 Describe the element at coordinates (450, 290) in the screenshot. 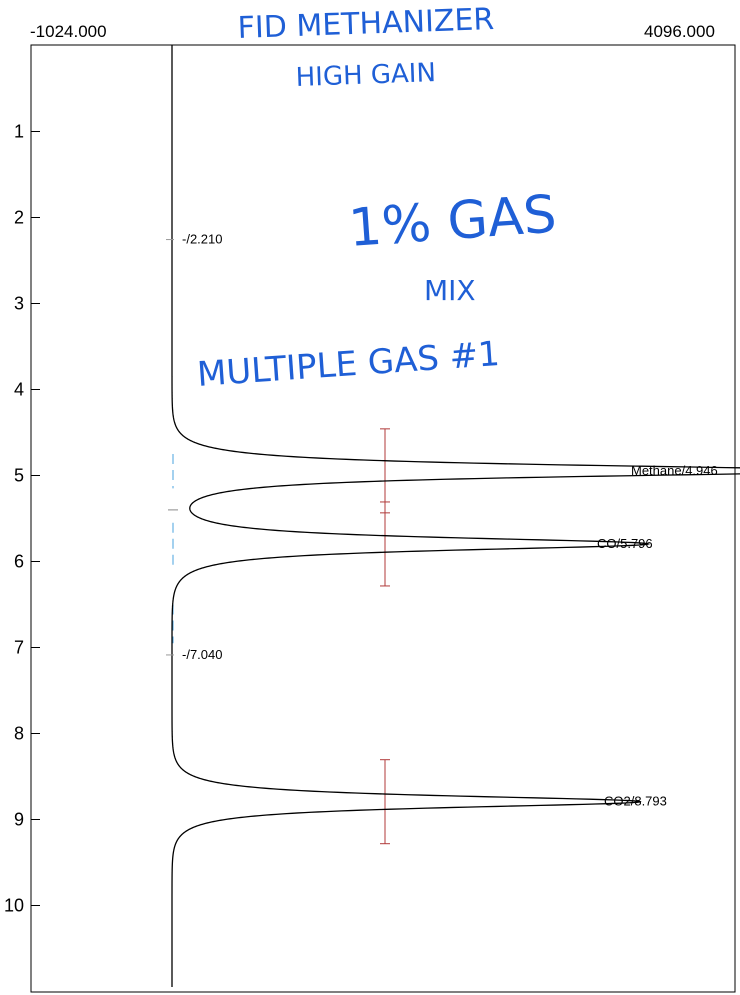

I see `handwritten-mix: MIX` at that location.